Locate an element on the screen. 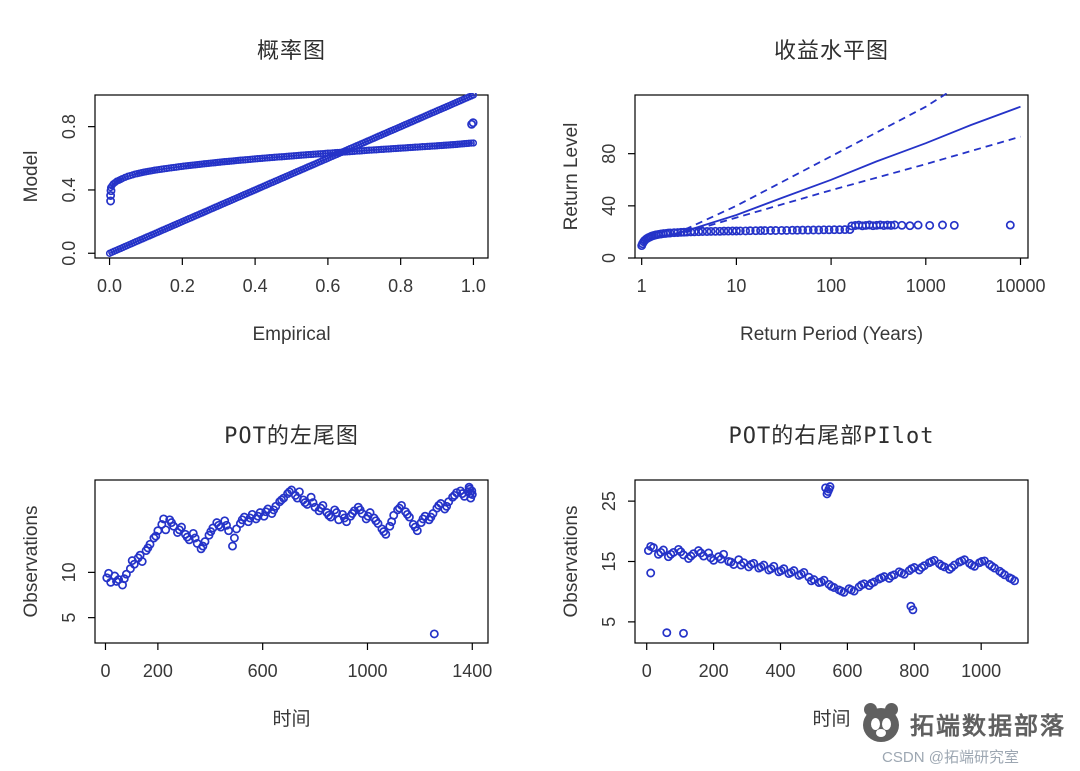 This screenshot has height=771, width=1080. svg-text: 0.2 is located at coordinates (182, 286).